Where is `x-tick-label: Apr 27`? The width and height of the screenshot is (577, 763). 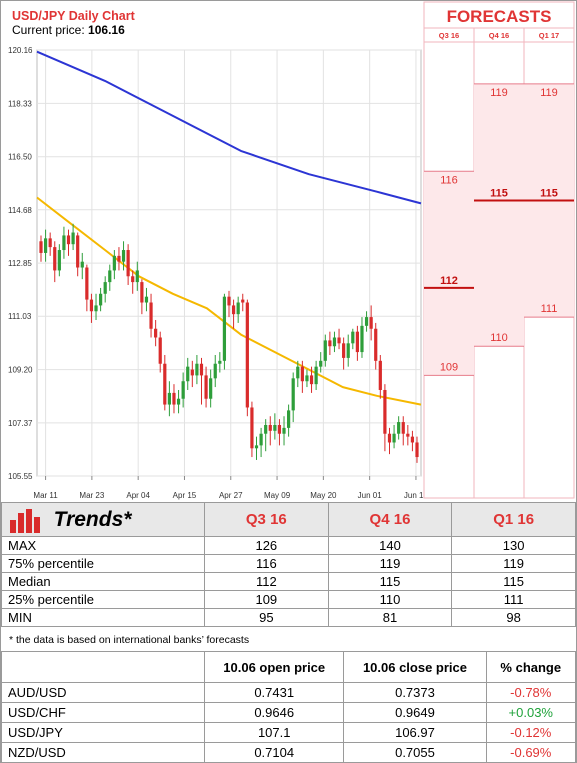
x-tick-label: Apr 27 is located at coordinates (231, 495).